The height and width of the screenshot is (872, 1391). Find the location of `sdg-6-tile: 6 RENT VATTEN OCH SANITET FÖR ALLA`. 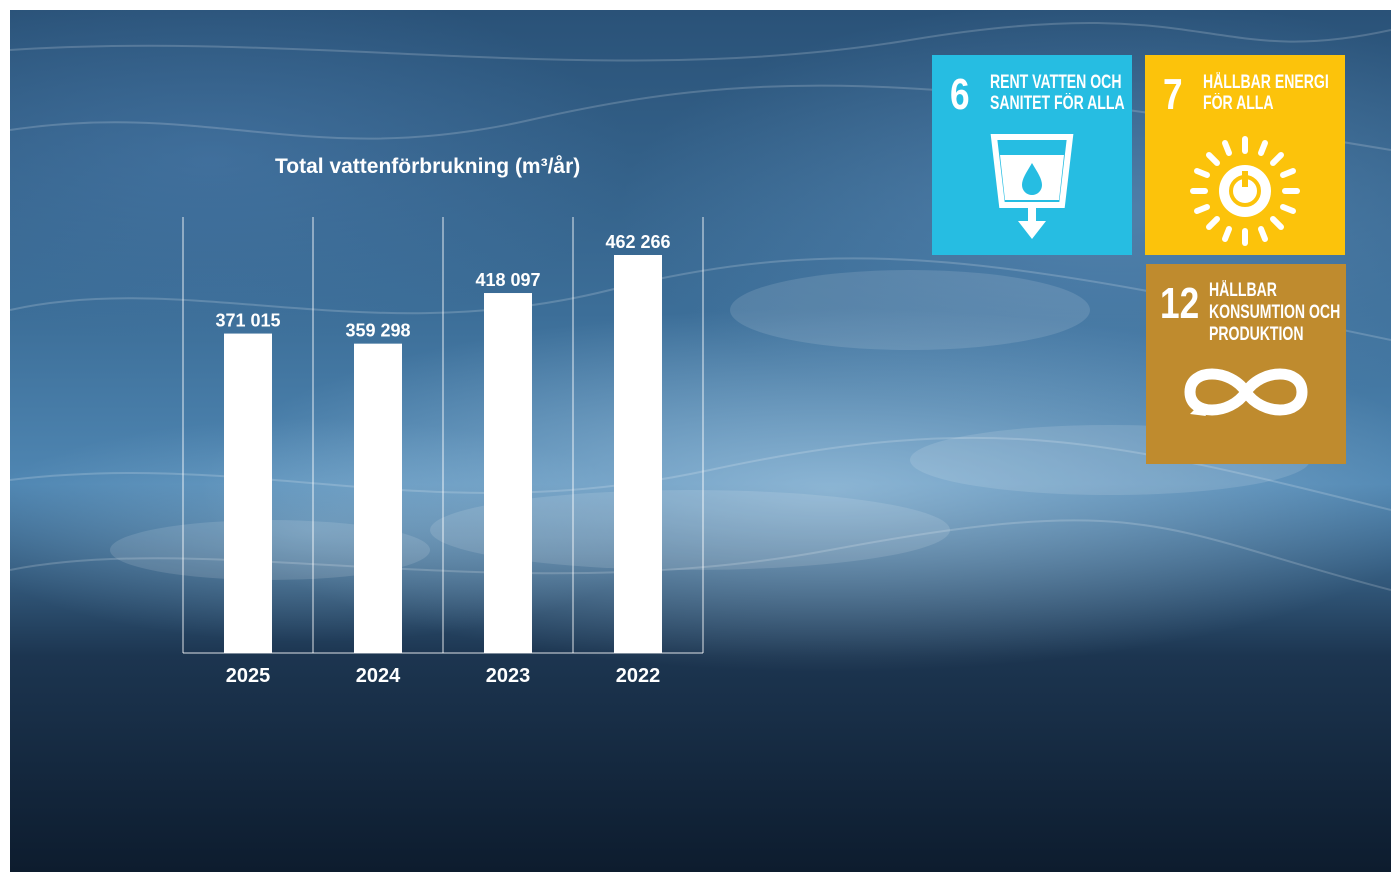

sdg-6-tile: 6 RENT VATTEN OCH SANITET FÖR ALLA is located at coordinates (1032, 155).